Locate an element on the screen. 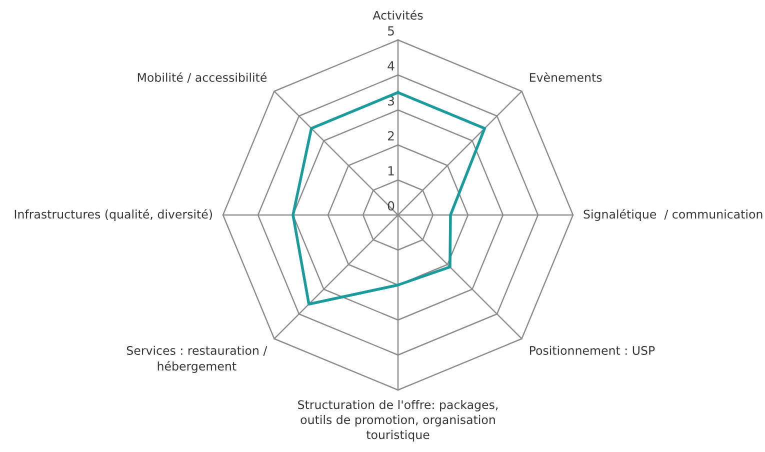  spoke-label: Positionnement : USP is located at coordinates (592, 350).